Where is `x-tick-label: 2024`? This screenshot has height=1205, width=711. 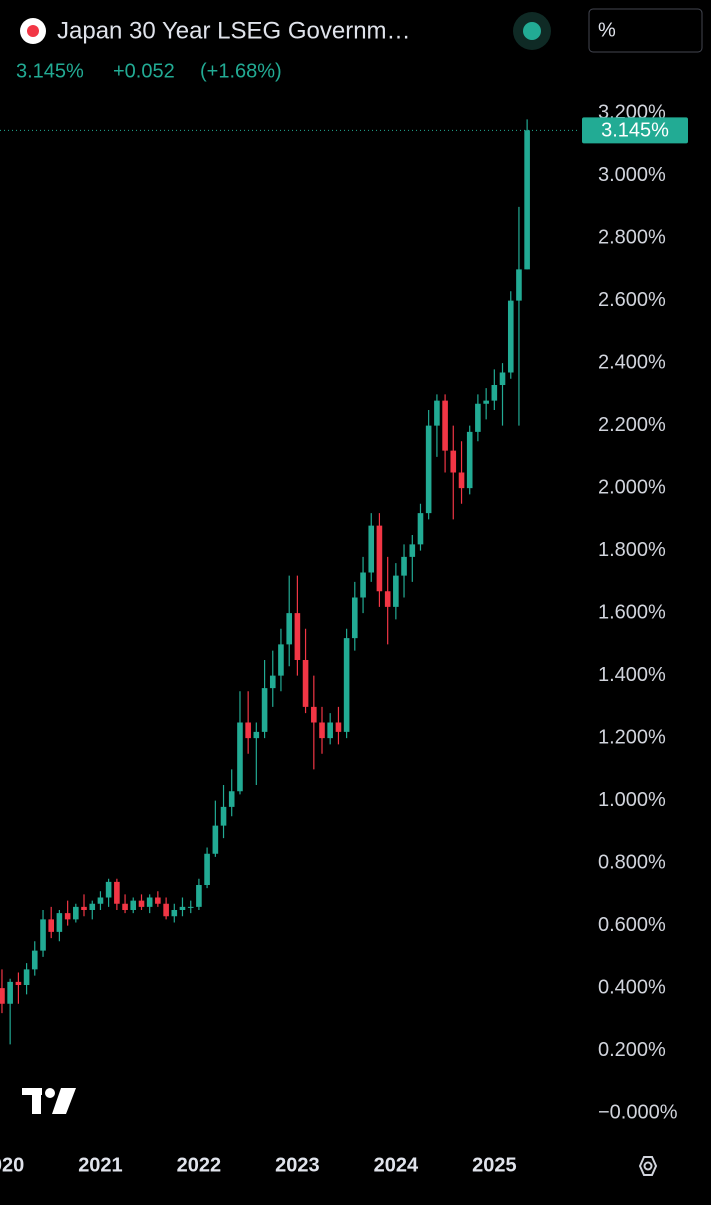
x-tick-label: 2024 is located at coordinates (396, 1165).